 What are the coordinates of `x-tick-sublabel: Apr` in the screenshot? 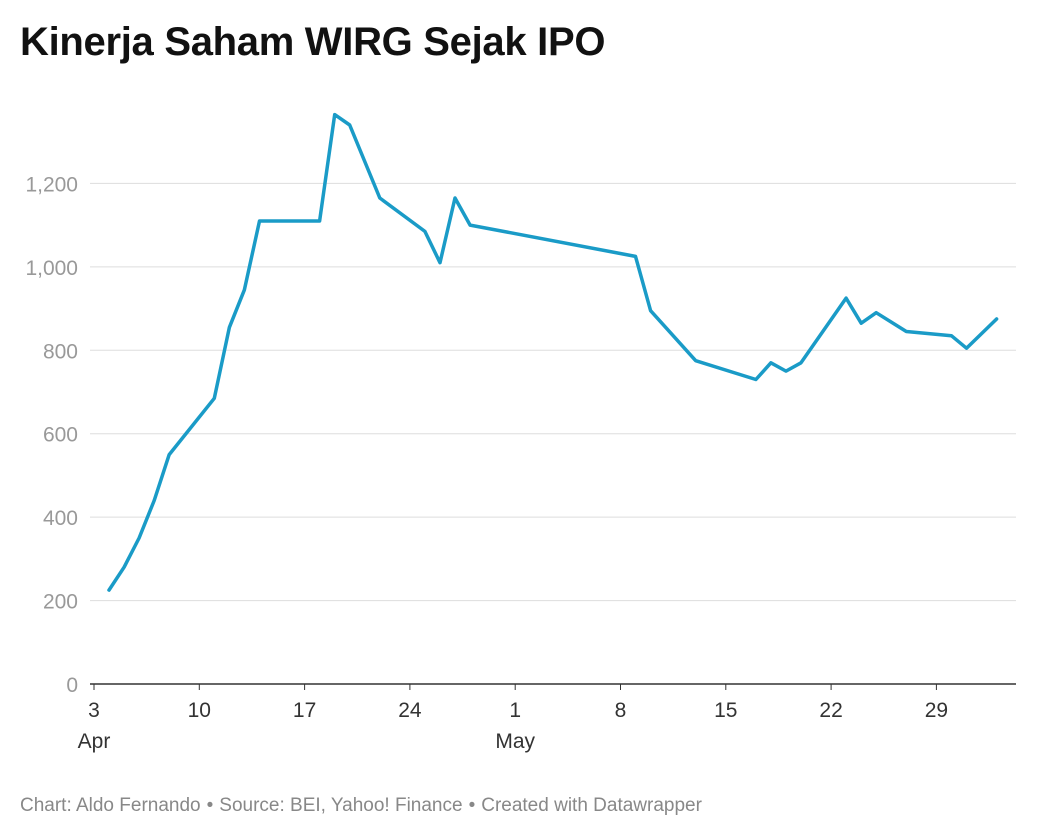 It's located at (94, 741).